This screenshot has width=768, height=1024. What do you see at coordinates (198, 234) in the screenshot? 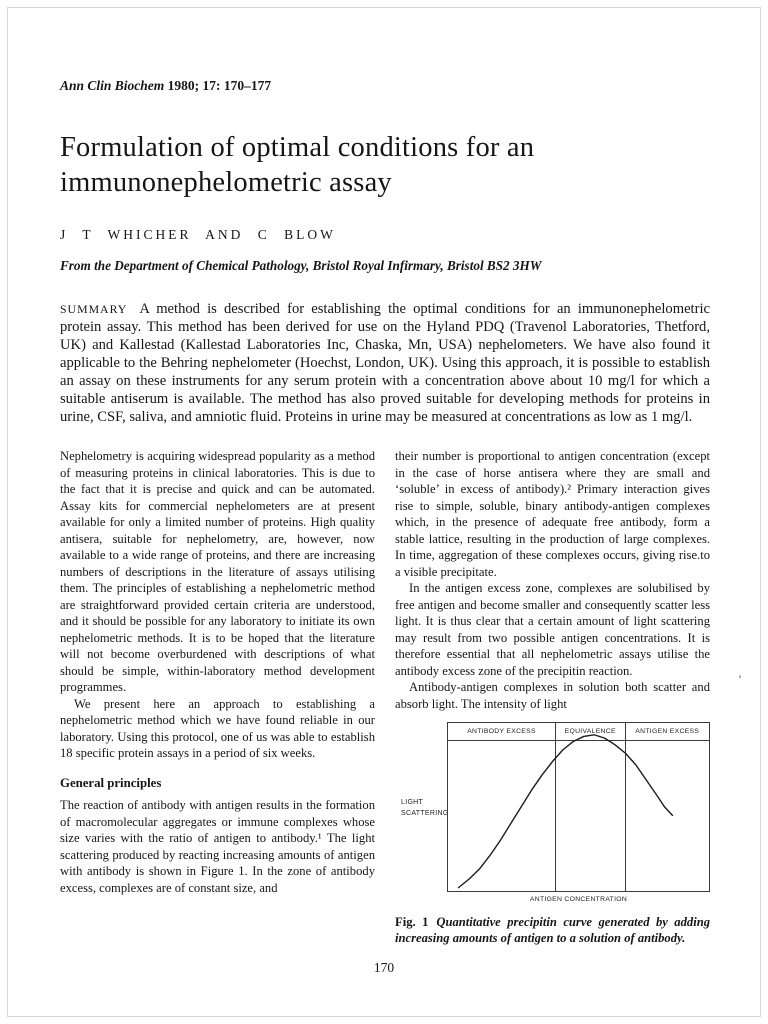
I see `authors-line: J T WHICHER AND C BLOW` at bounding box center [198, 234].